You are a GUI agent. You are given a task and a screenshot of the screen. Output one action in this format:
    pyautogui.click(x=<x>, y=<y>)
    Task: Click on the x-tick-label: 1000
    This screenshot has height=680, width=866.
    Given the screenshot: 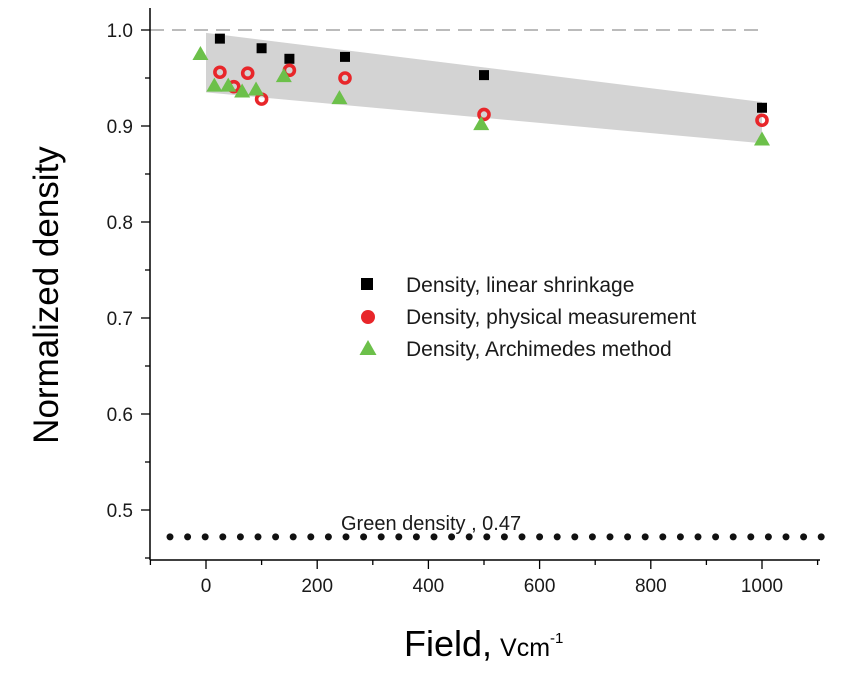 What is the action you would take?
    pyautogui.click(x=762, y=586)
    